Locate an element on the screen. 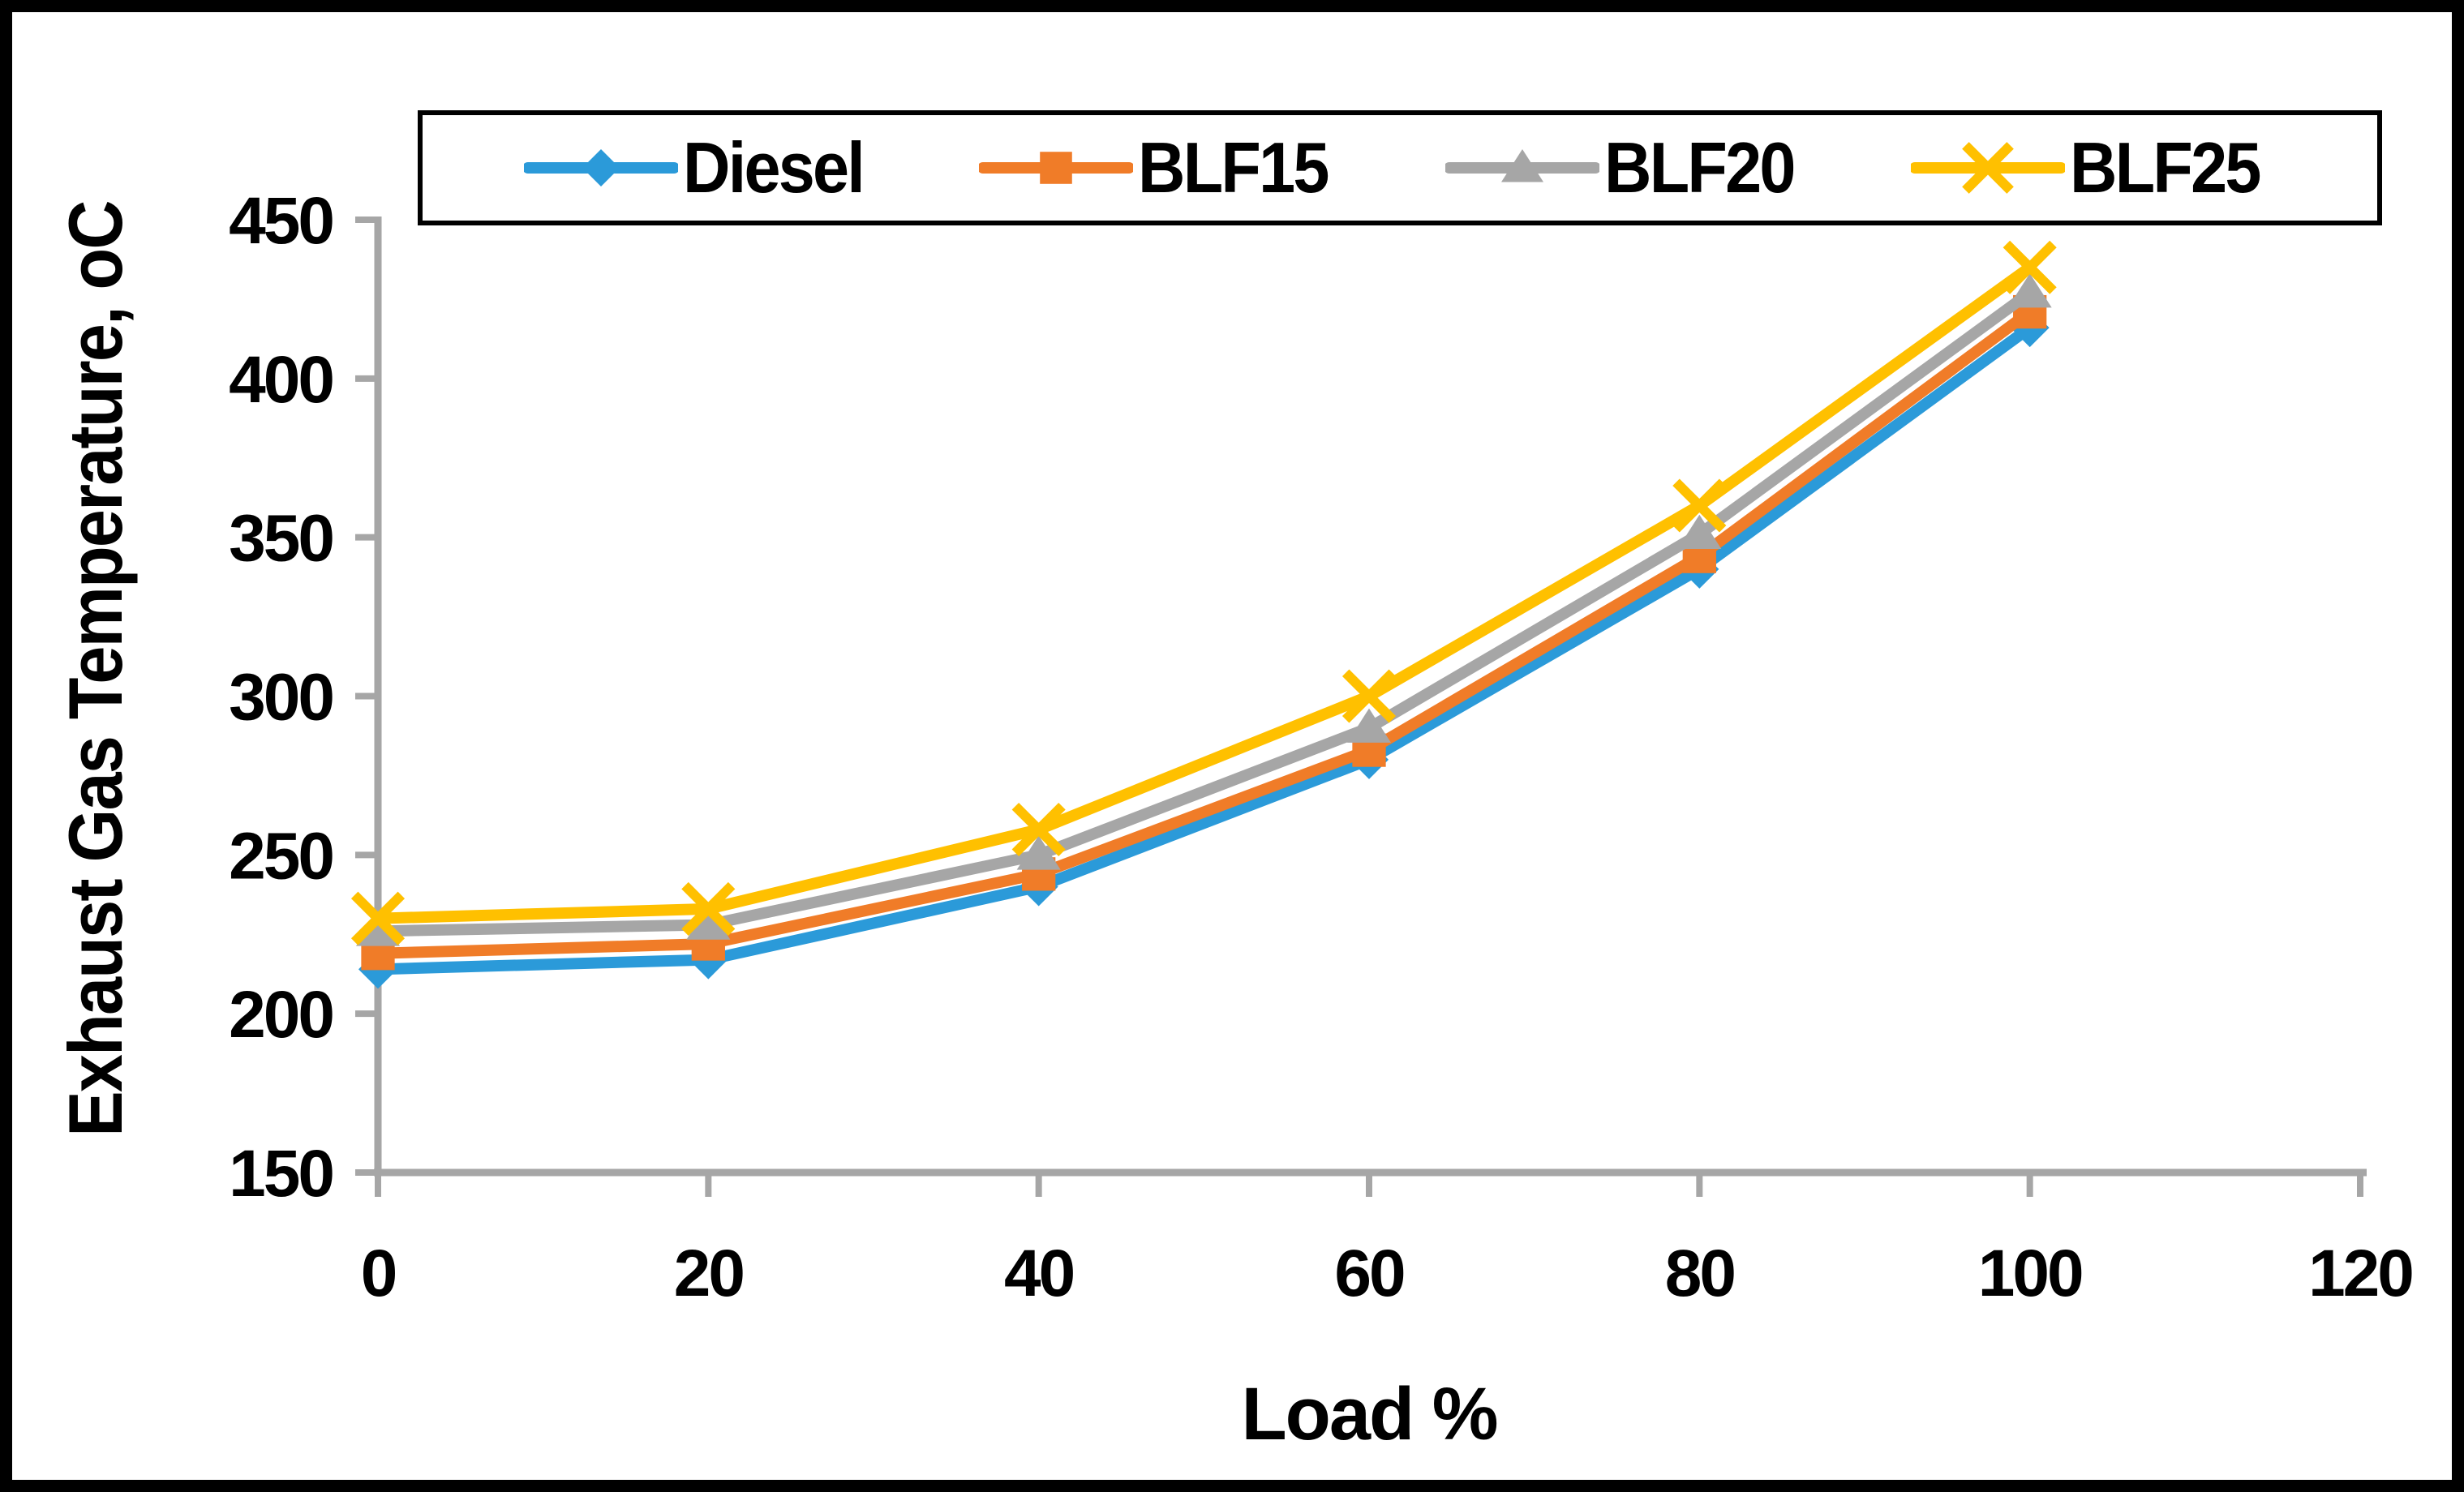 Image resolution: width=2464 pixels, height=1492 pixels. x-tick-label: 40 is located at coordinates (1039, 1273).